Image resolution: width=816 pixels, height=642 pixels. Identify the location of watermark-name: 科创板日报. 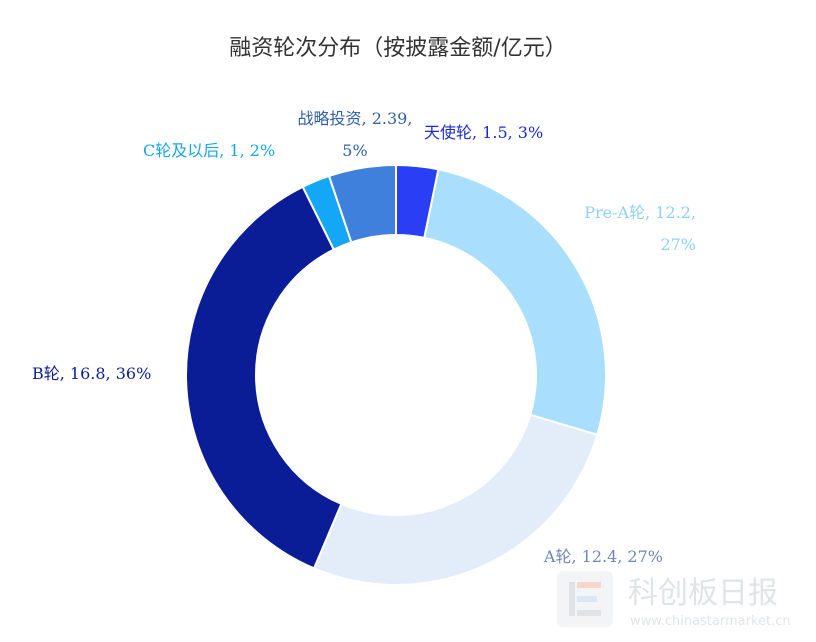
(703, 593).